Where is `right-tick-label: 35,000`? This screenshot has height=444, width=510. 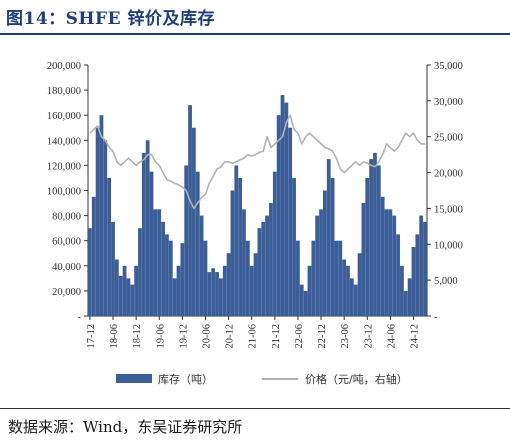
right-tick-label: 35,000 is located at coordinates (448, 66).